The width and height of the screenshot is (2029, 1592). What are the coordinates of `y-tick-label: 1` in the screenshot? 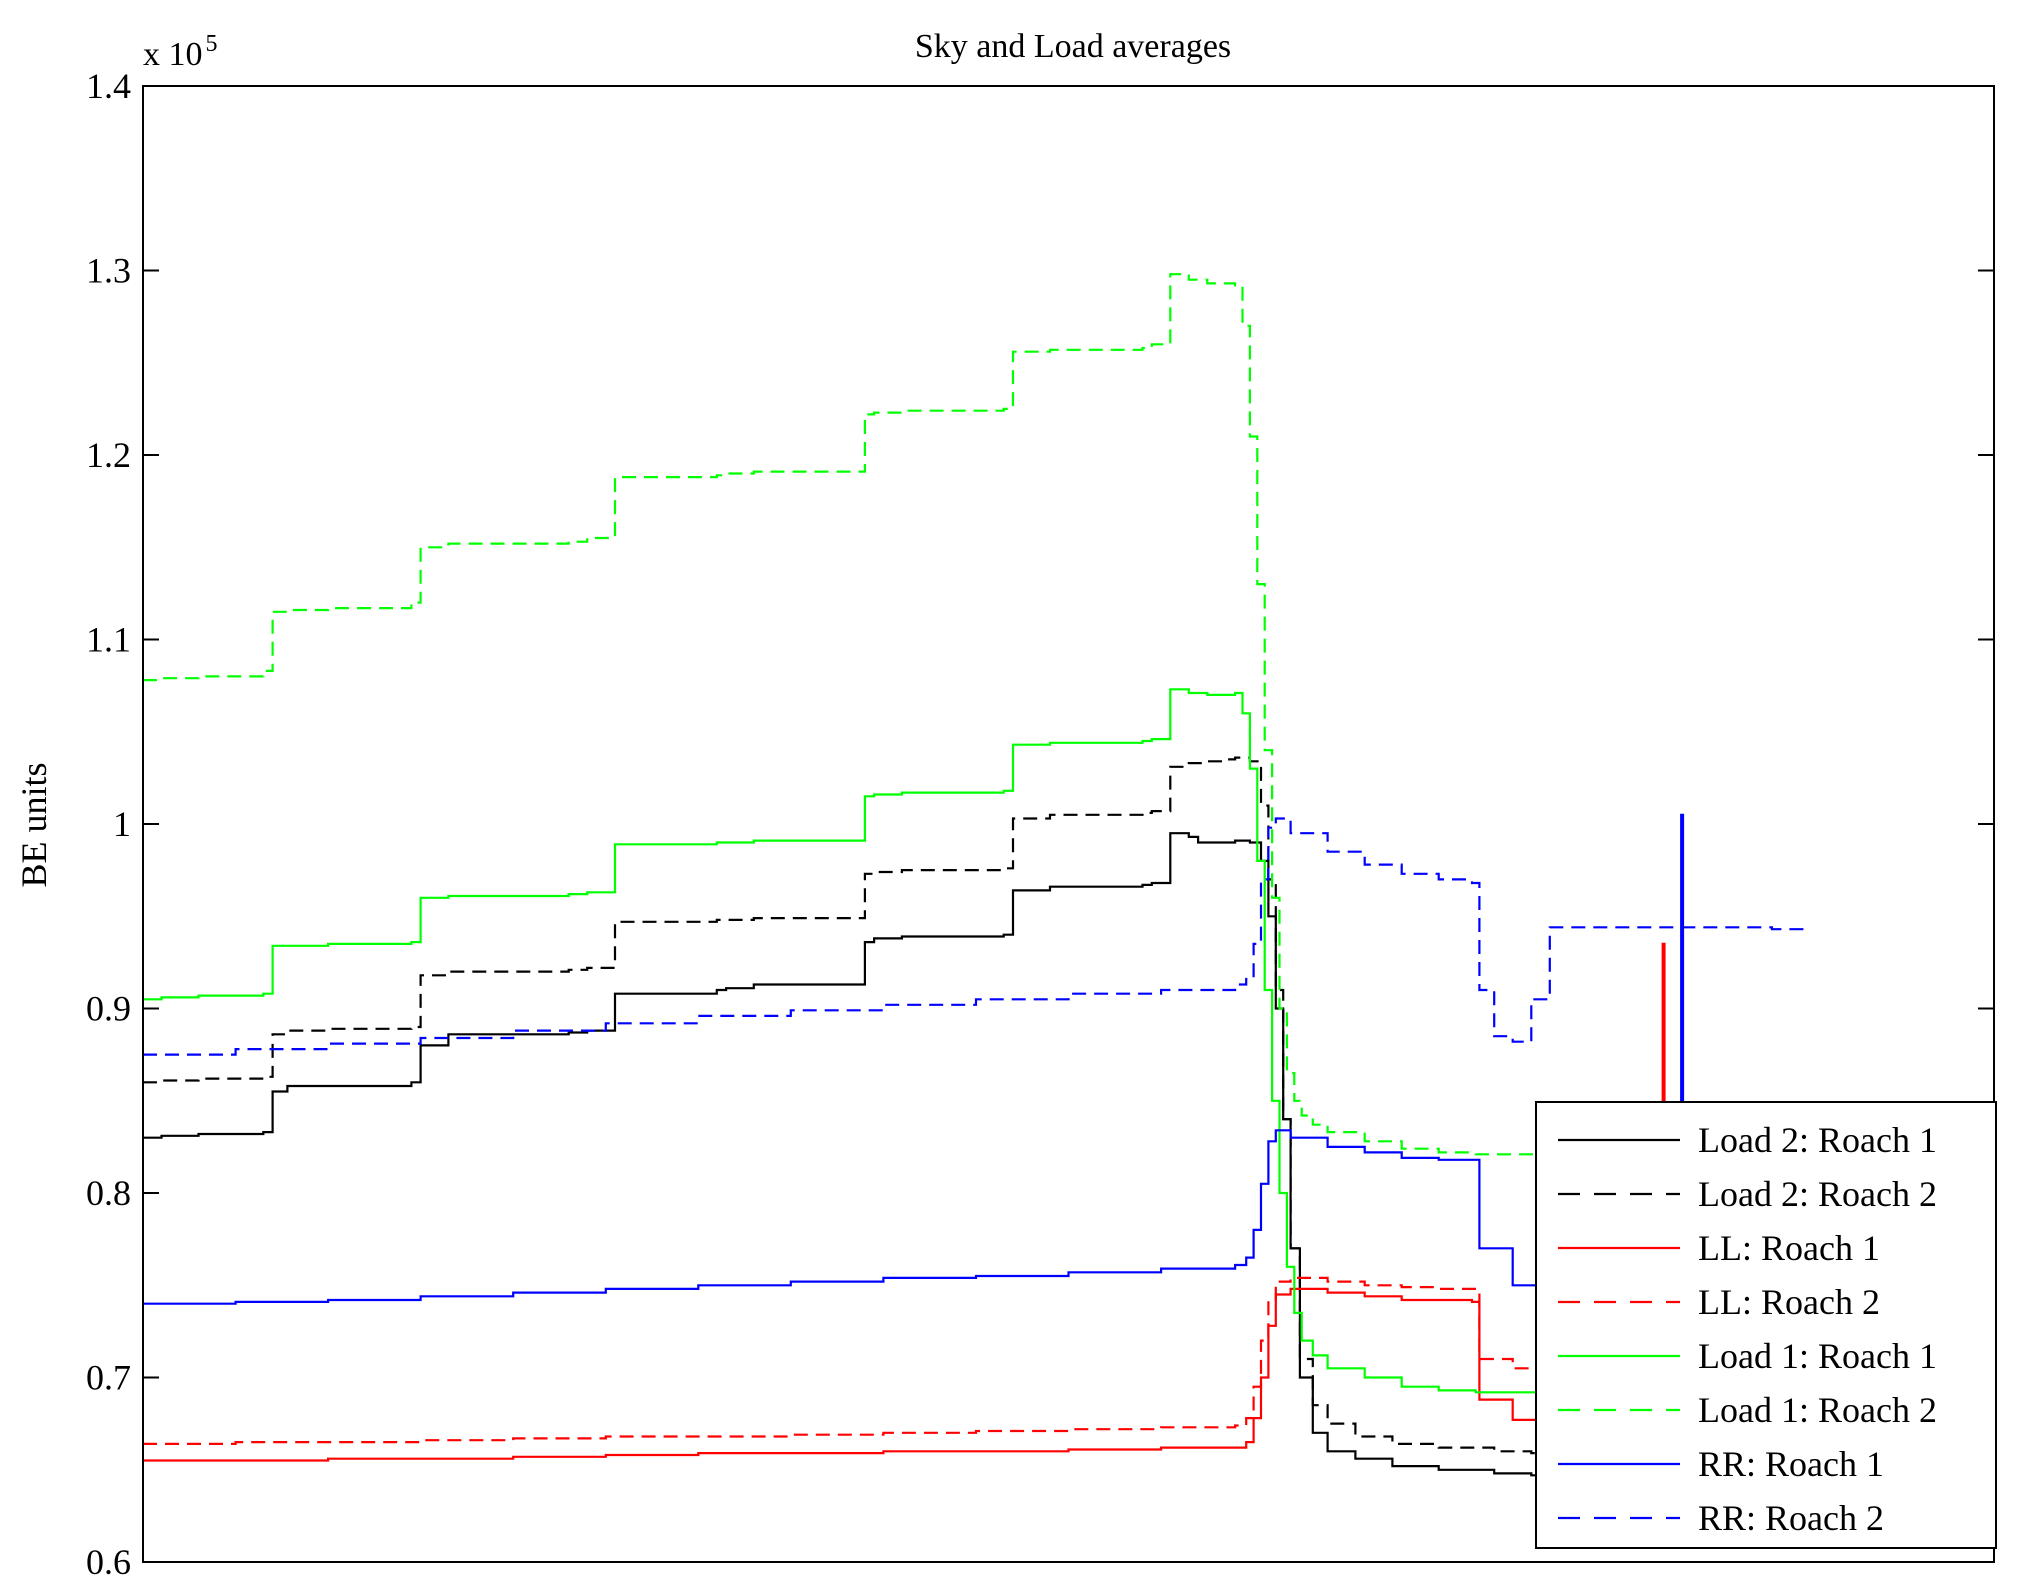 It's located at (122, 824).